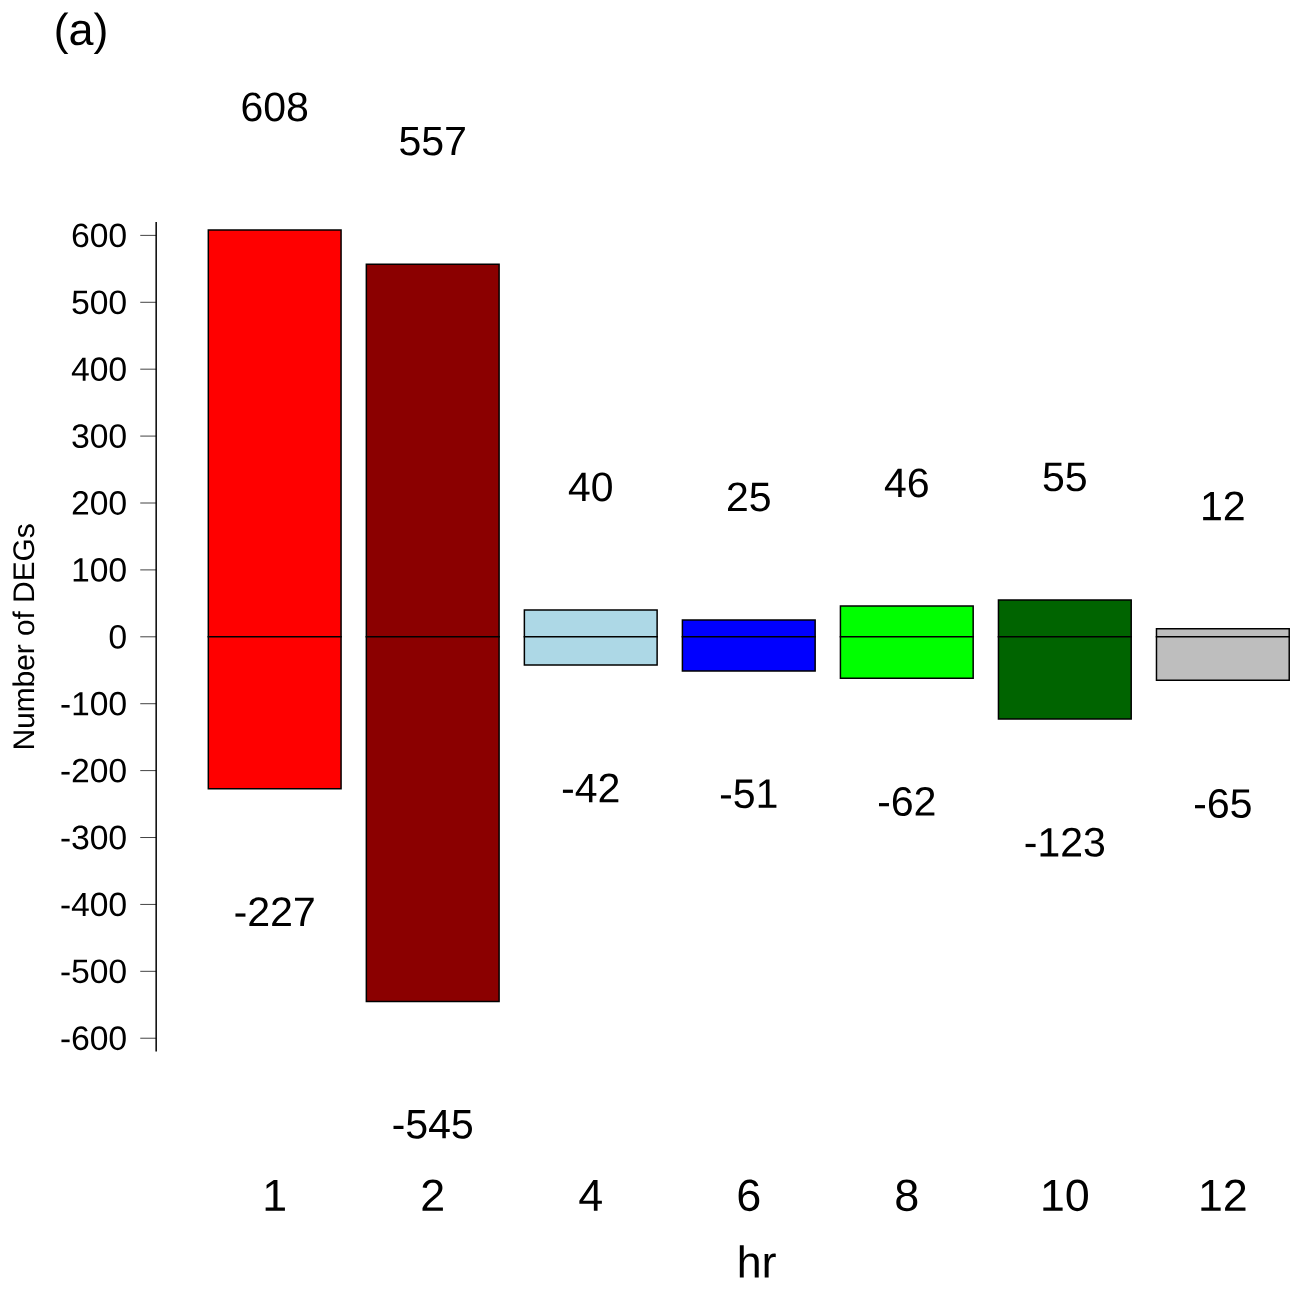  What do you see at coordinates (93, 904) in the screenshot?
I see `y-tick-label: -400` at bounding box center [93, 904].